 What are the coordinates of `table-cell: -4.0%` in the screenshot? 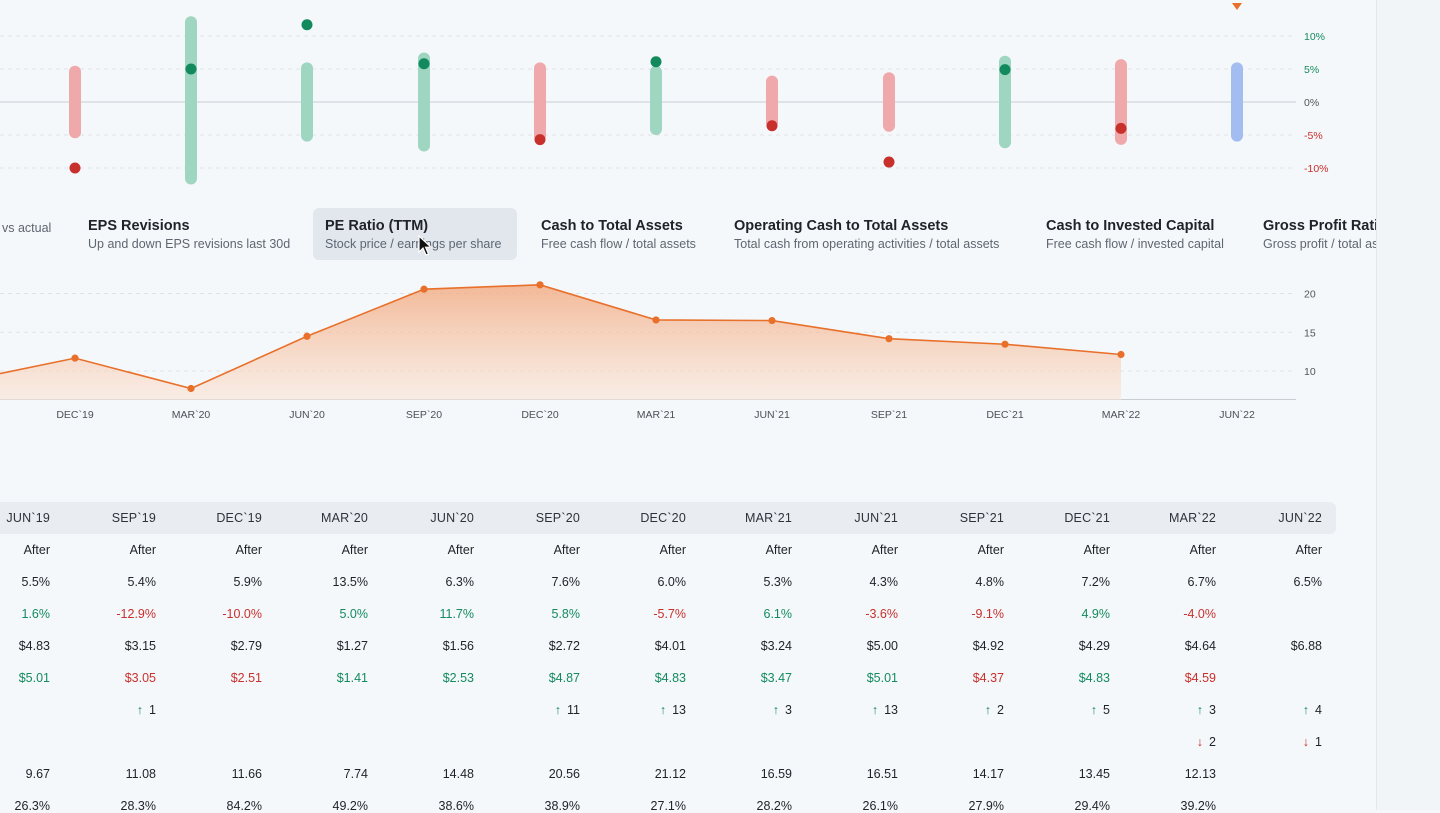 It's located at (1199, 614).